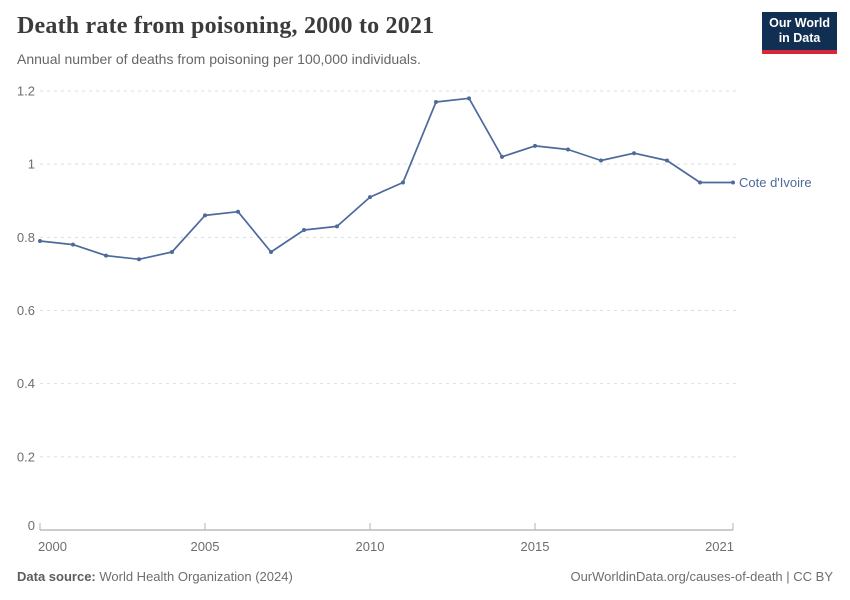  I want to click on y-tick-label: 0.6, so click(26, 310).